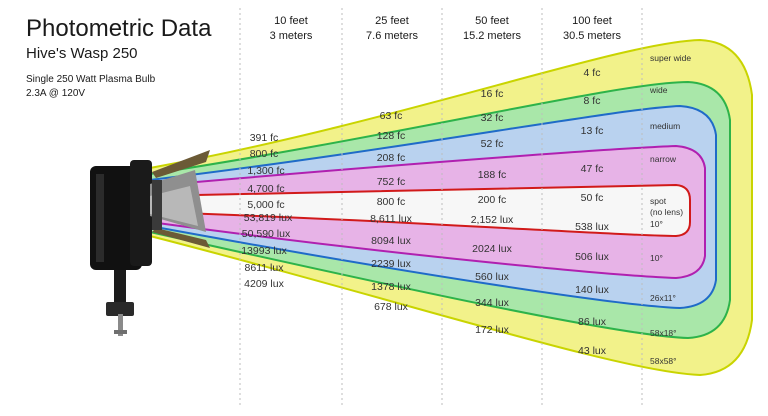  What do you see at coordinates (150, 243) in the screenshot?
I see `wasp-250-light-fixture-icon` at bounding box center [150, 243].